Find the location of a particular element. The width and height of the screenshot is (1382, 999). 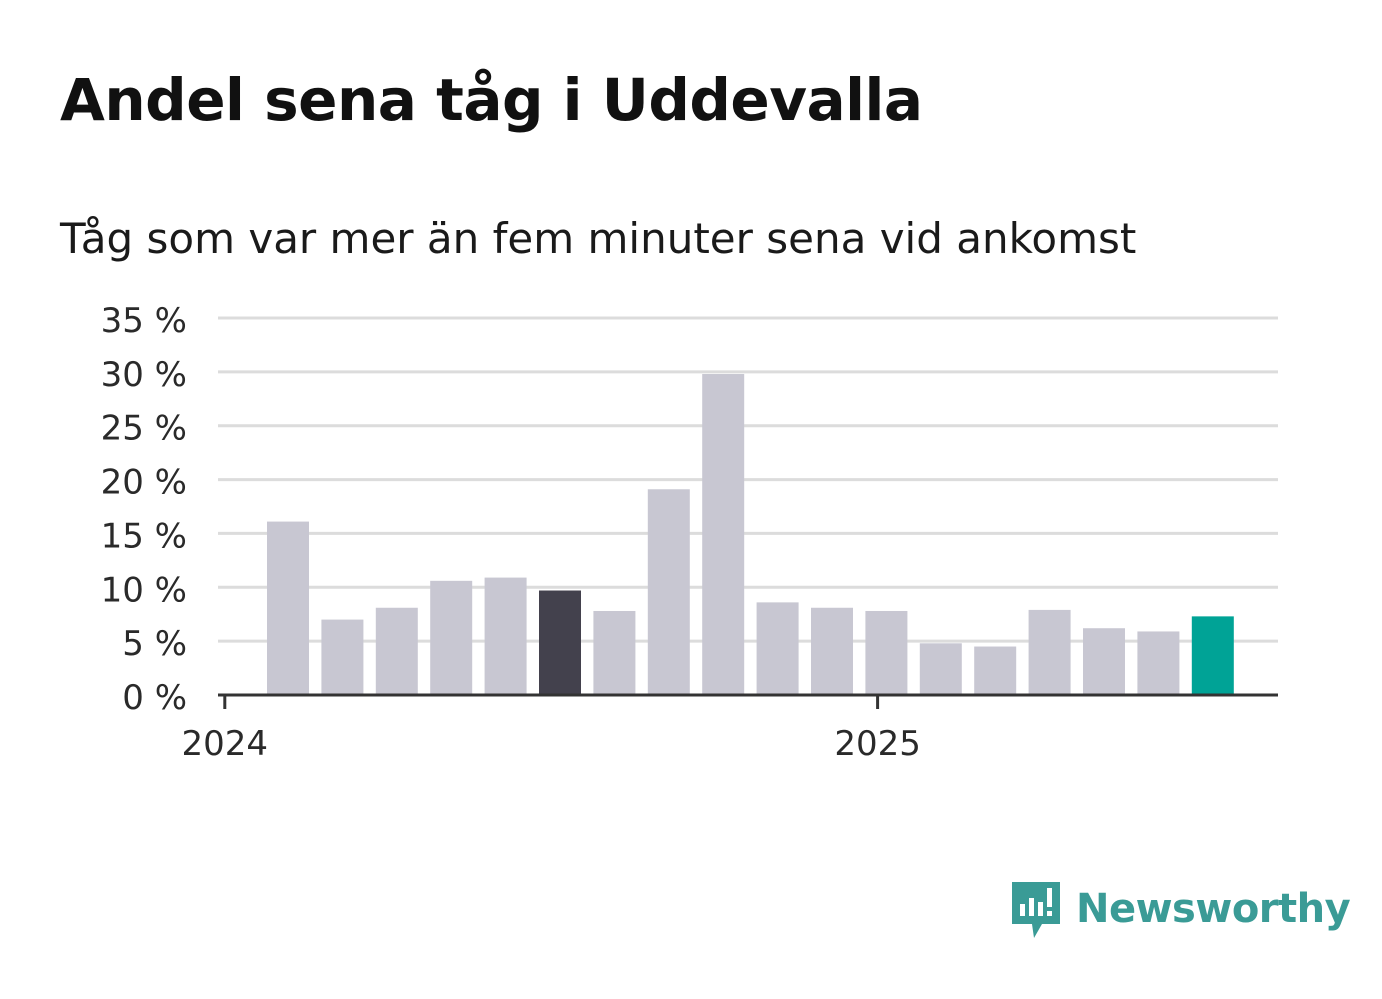

x-tick-label: 2024 is located at coordinates (225, 744).